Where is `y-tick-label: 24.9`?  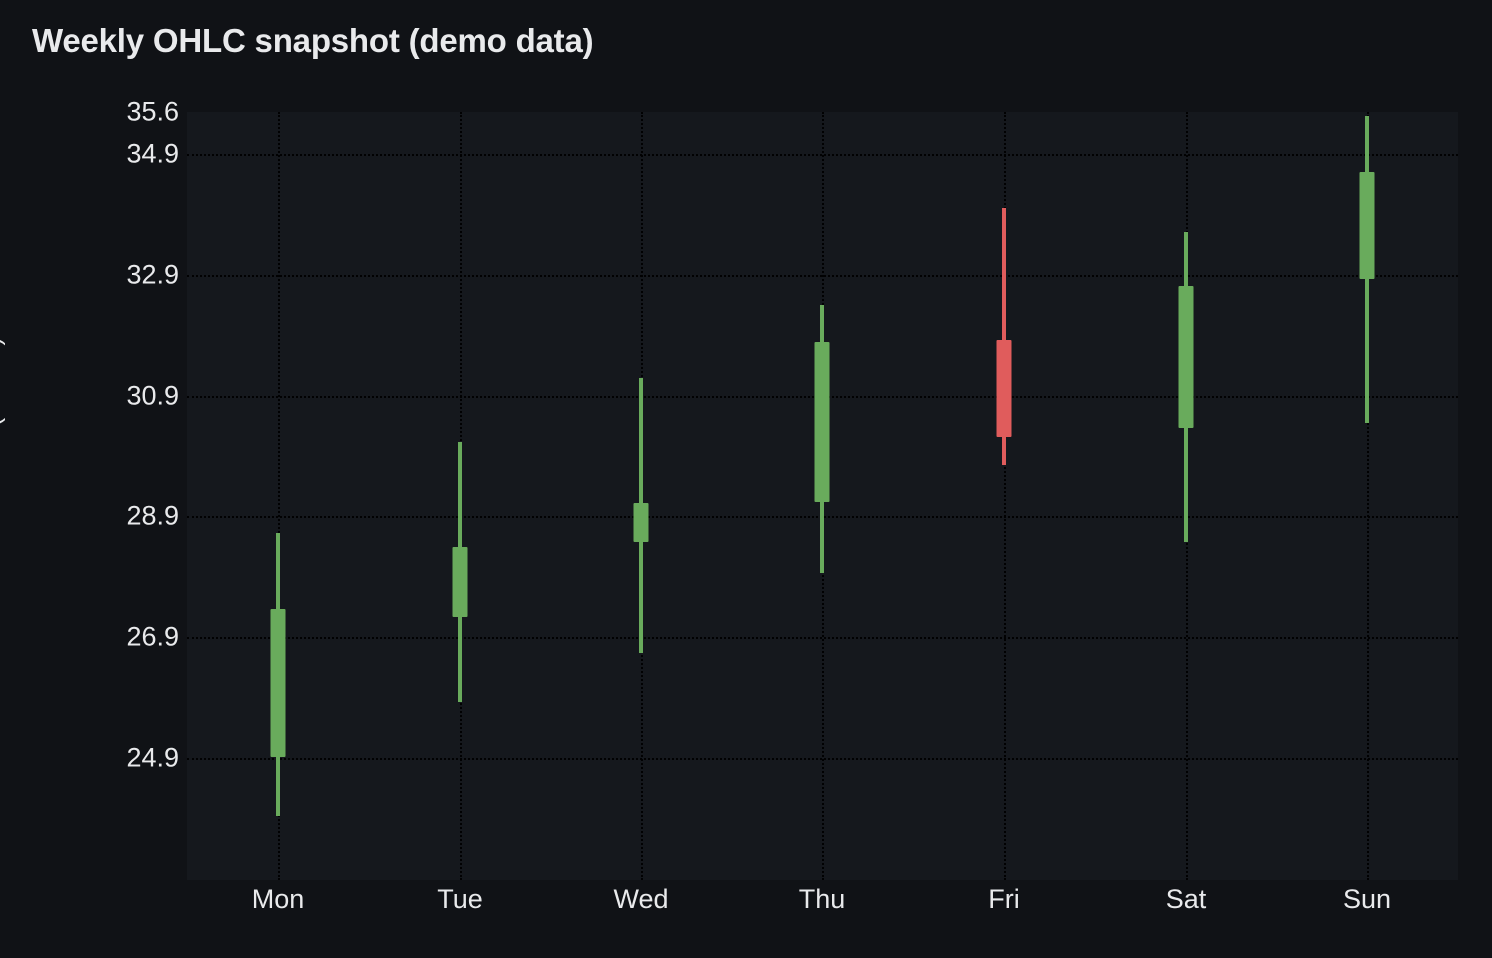 y-tick-label: 24.9 is located at coordinates (152, 757).